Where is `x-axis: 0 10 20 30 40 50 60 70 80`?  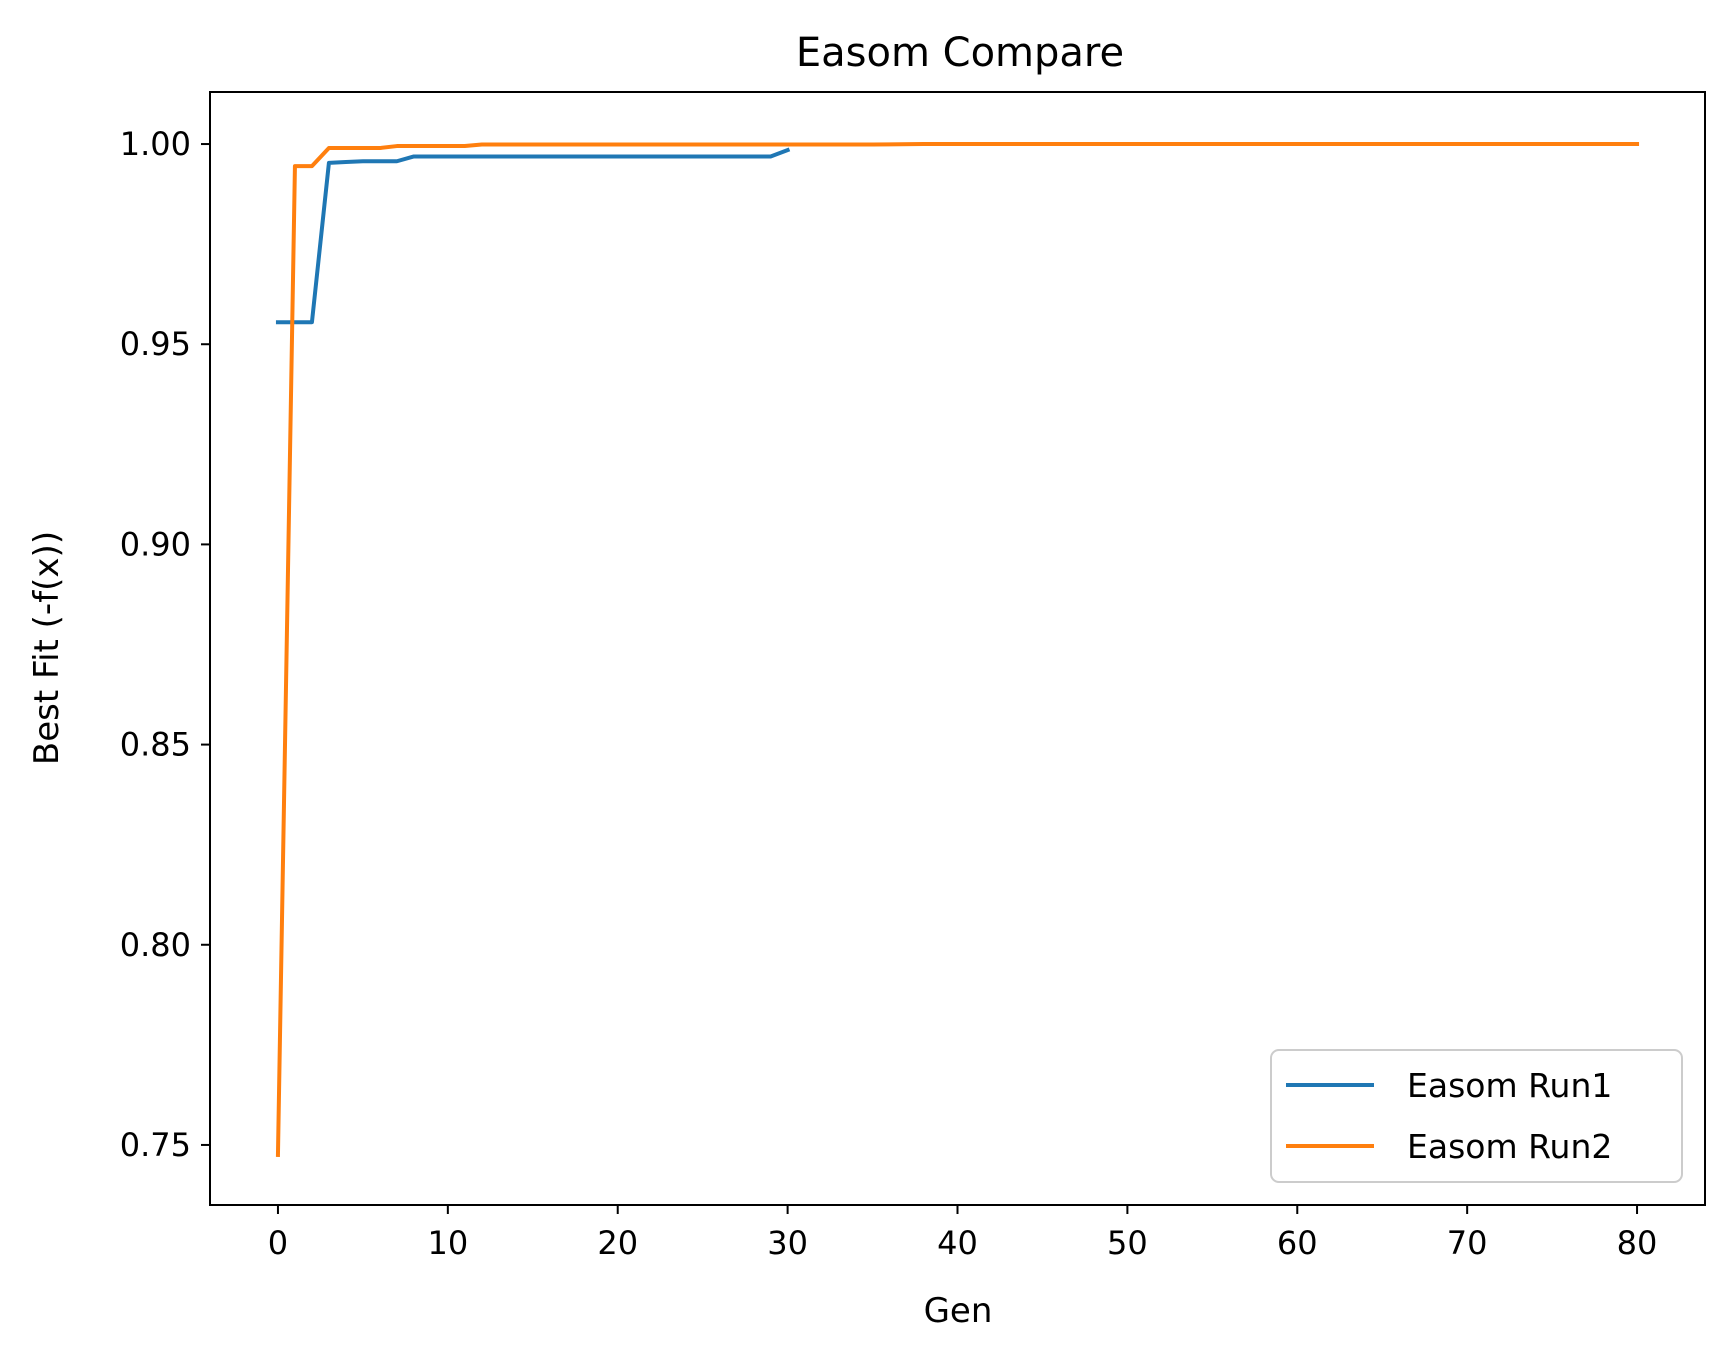
x-axis: 0 10 20 30 40 50 60 70 80 is located at coordinates (963, 1233).